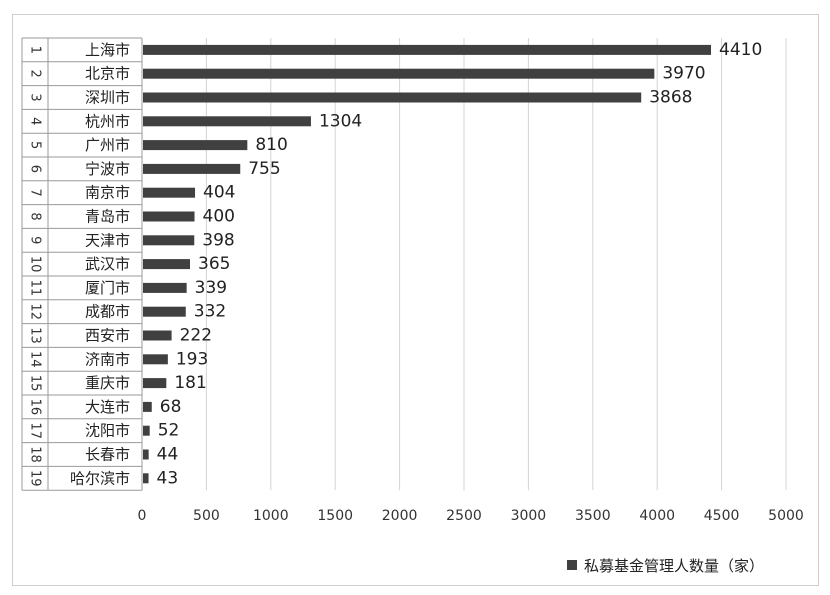 The width and height of the screenshot is (830, 595). I want to click on rank-label: 8, so click(35, 216).